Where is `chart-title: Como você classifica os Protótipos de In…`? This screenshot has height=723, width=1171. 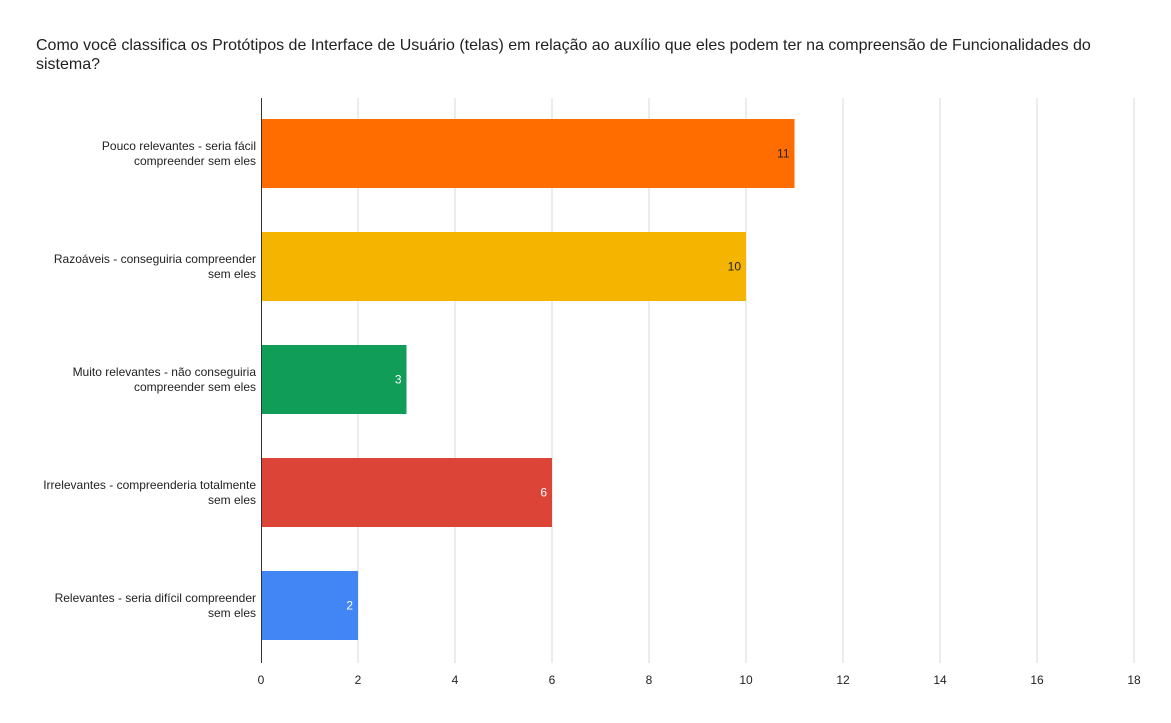 chart-title: Como você classifica os Protótipos de In… is located at coordinates (563, 55).